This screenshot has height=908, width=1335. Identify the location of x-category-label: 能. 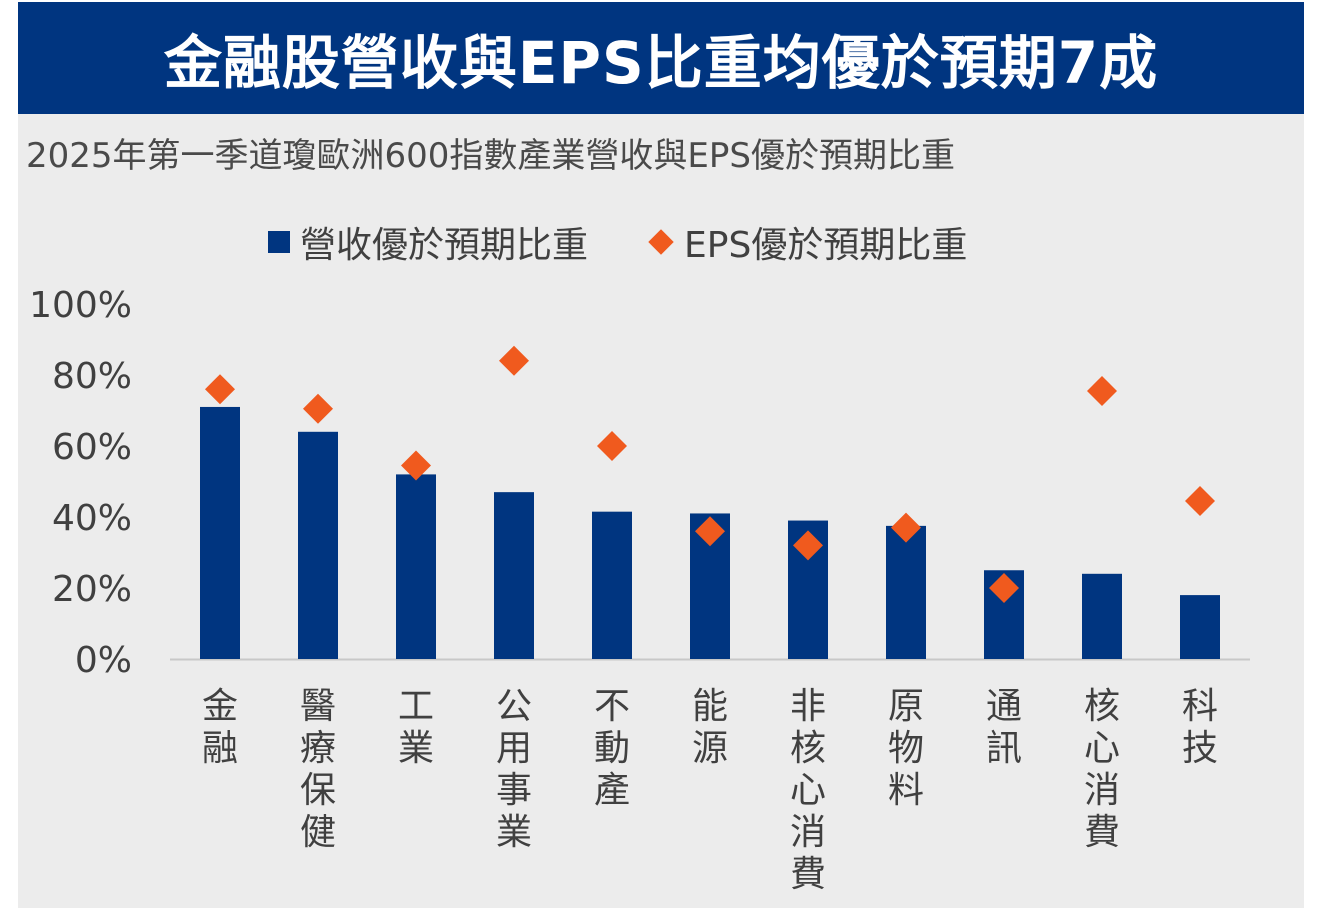
(710, 706).